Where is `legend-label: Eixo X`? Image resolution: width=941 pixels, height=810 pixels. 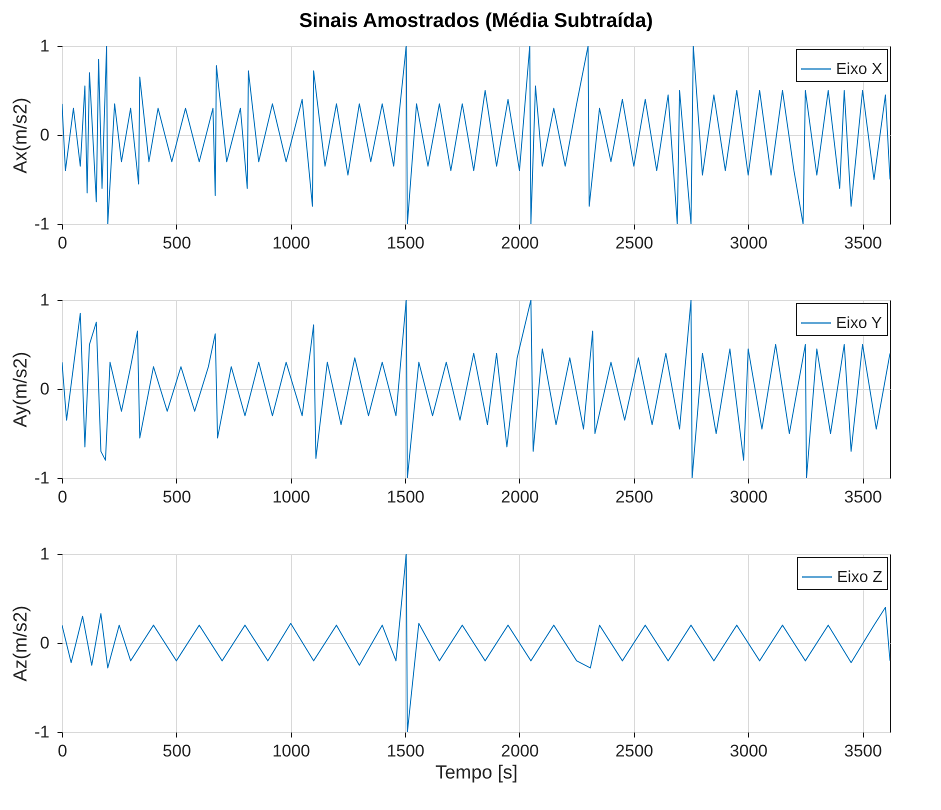
legend-label: Eixo X is located at coordinates (859, 69).